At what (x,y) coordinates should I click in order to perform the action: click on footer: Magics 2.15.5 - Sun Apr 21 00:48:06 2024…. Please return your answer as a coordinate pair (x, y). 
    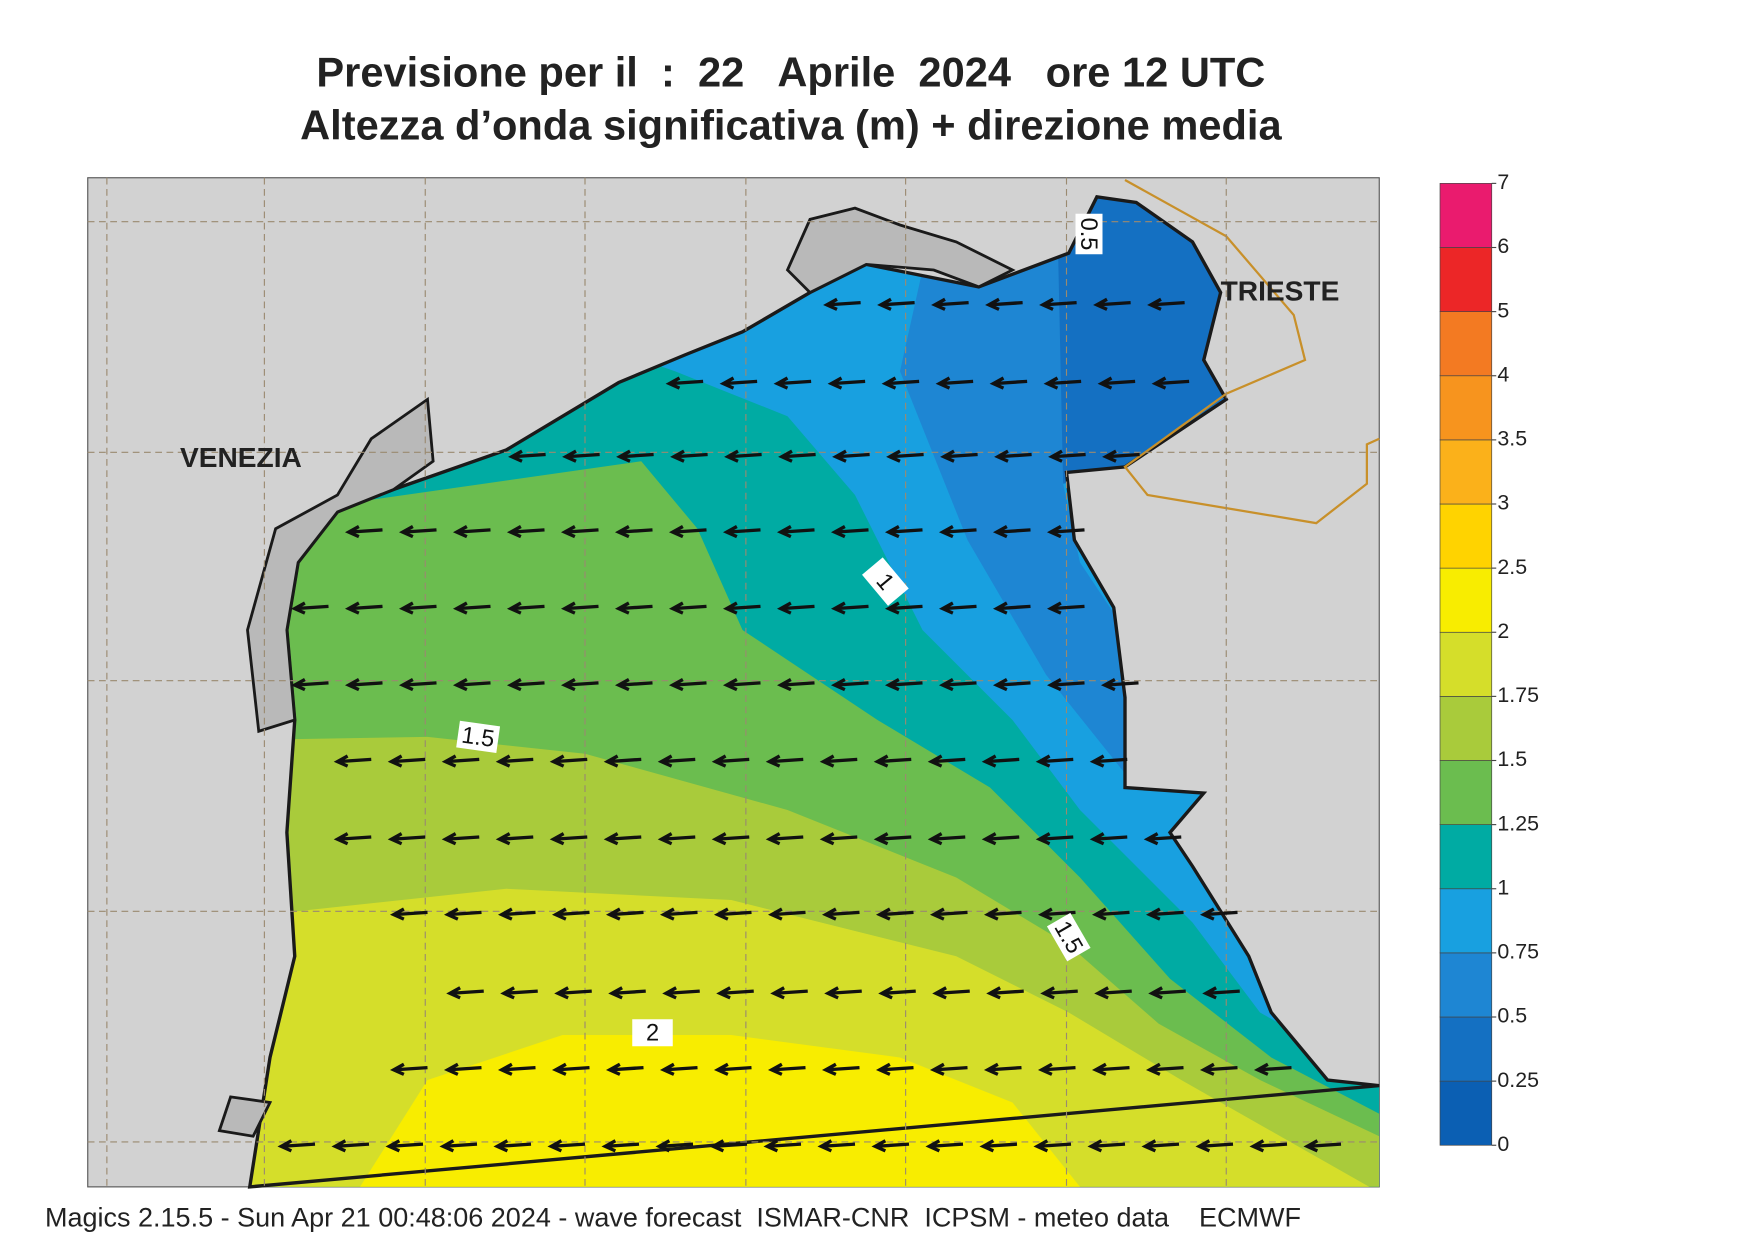
    Looking at the image, I should click on (673, 1217).